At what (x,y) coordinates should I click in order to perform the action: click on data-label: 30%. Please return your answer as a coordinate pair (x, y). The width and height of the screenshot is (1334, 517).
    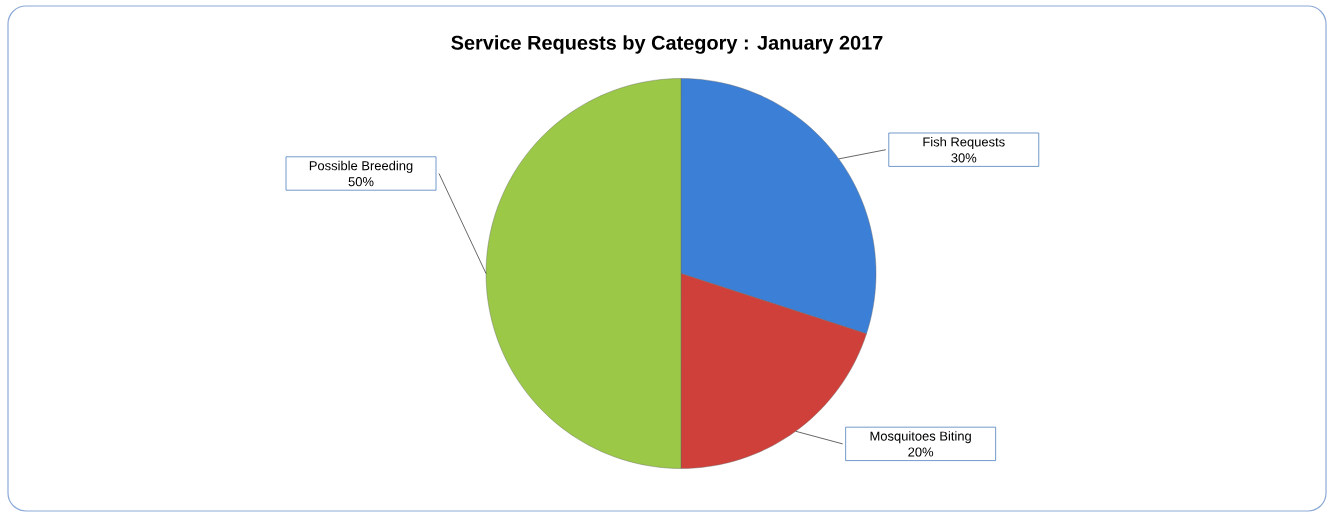
    Looking at the image, I should click on (964, 158).